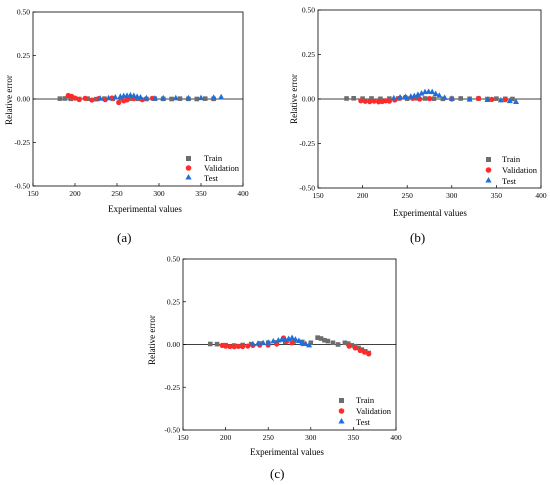 The width and height of the screenshot is (550, 485). What do you see at coordinates (277, 473) in the screenshot?
I see `panel-label: (c)` at bounding box center [277, 473].